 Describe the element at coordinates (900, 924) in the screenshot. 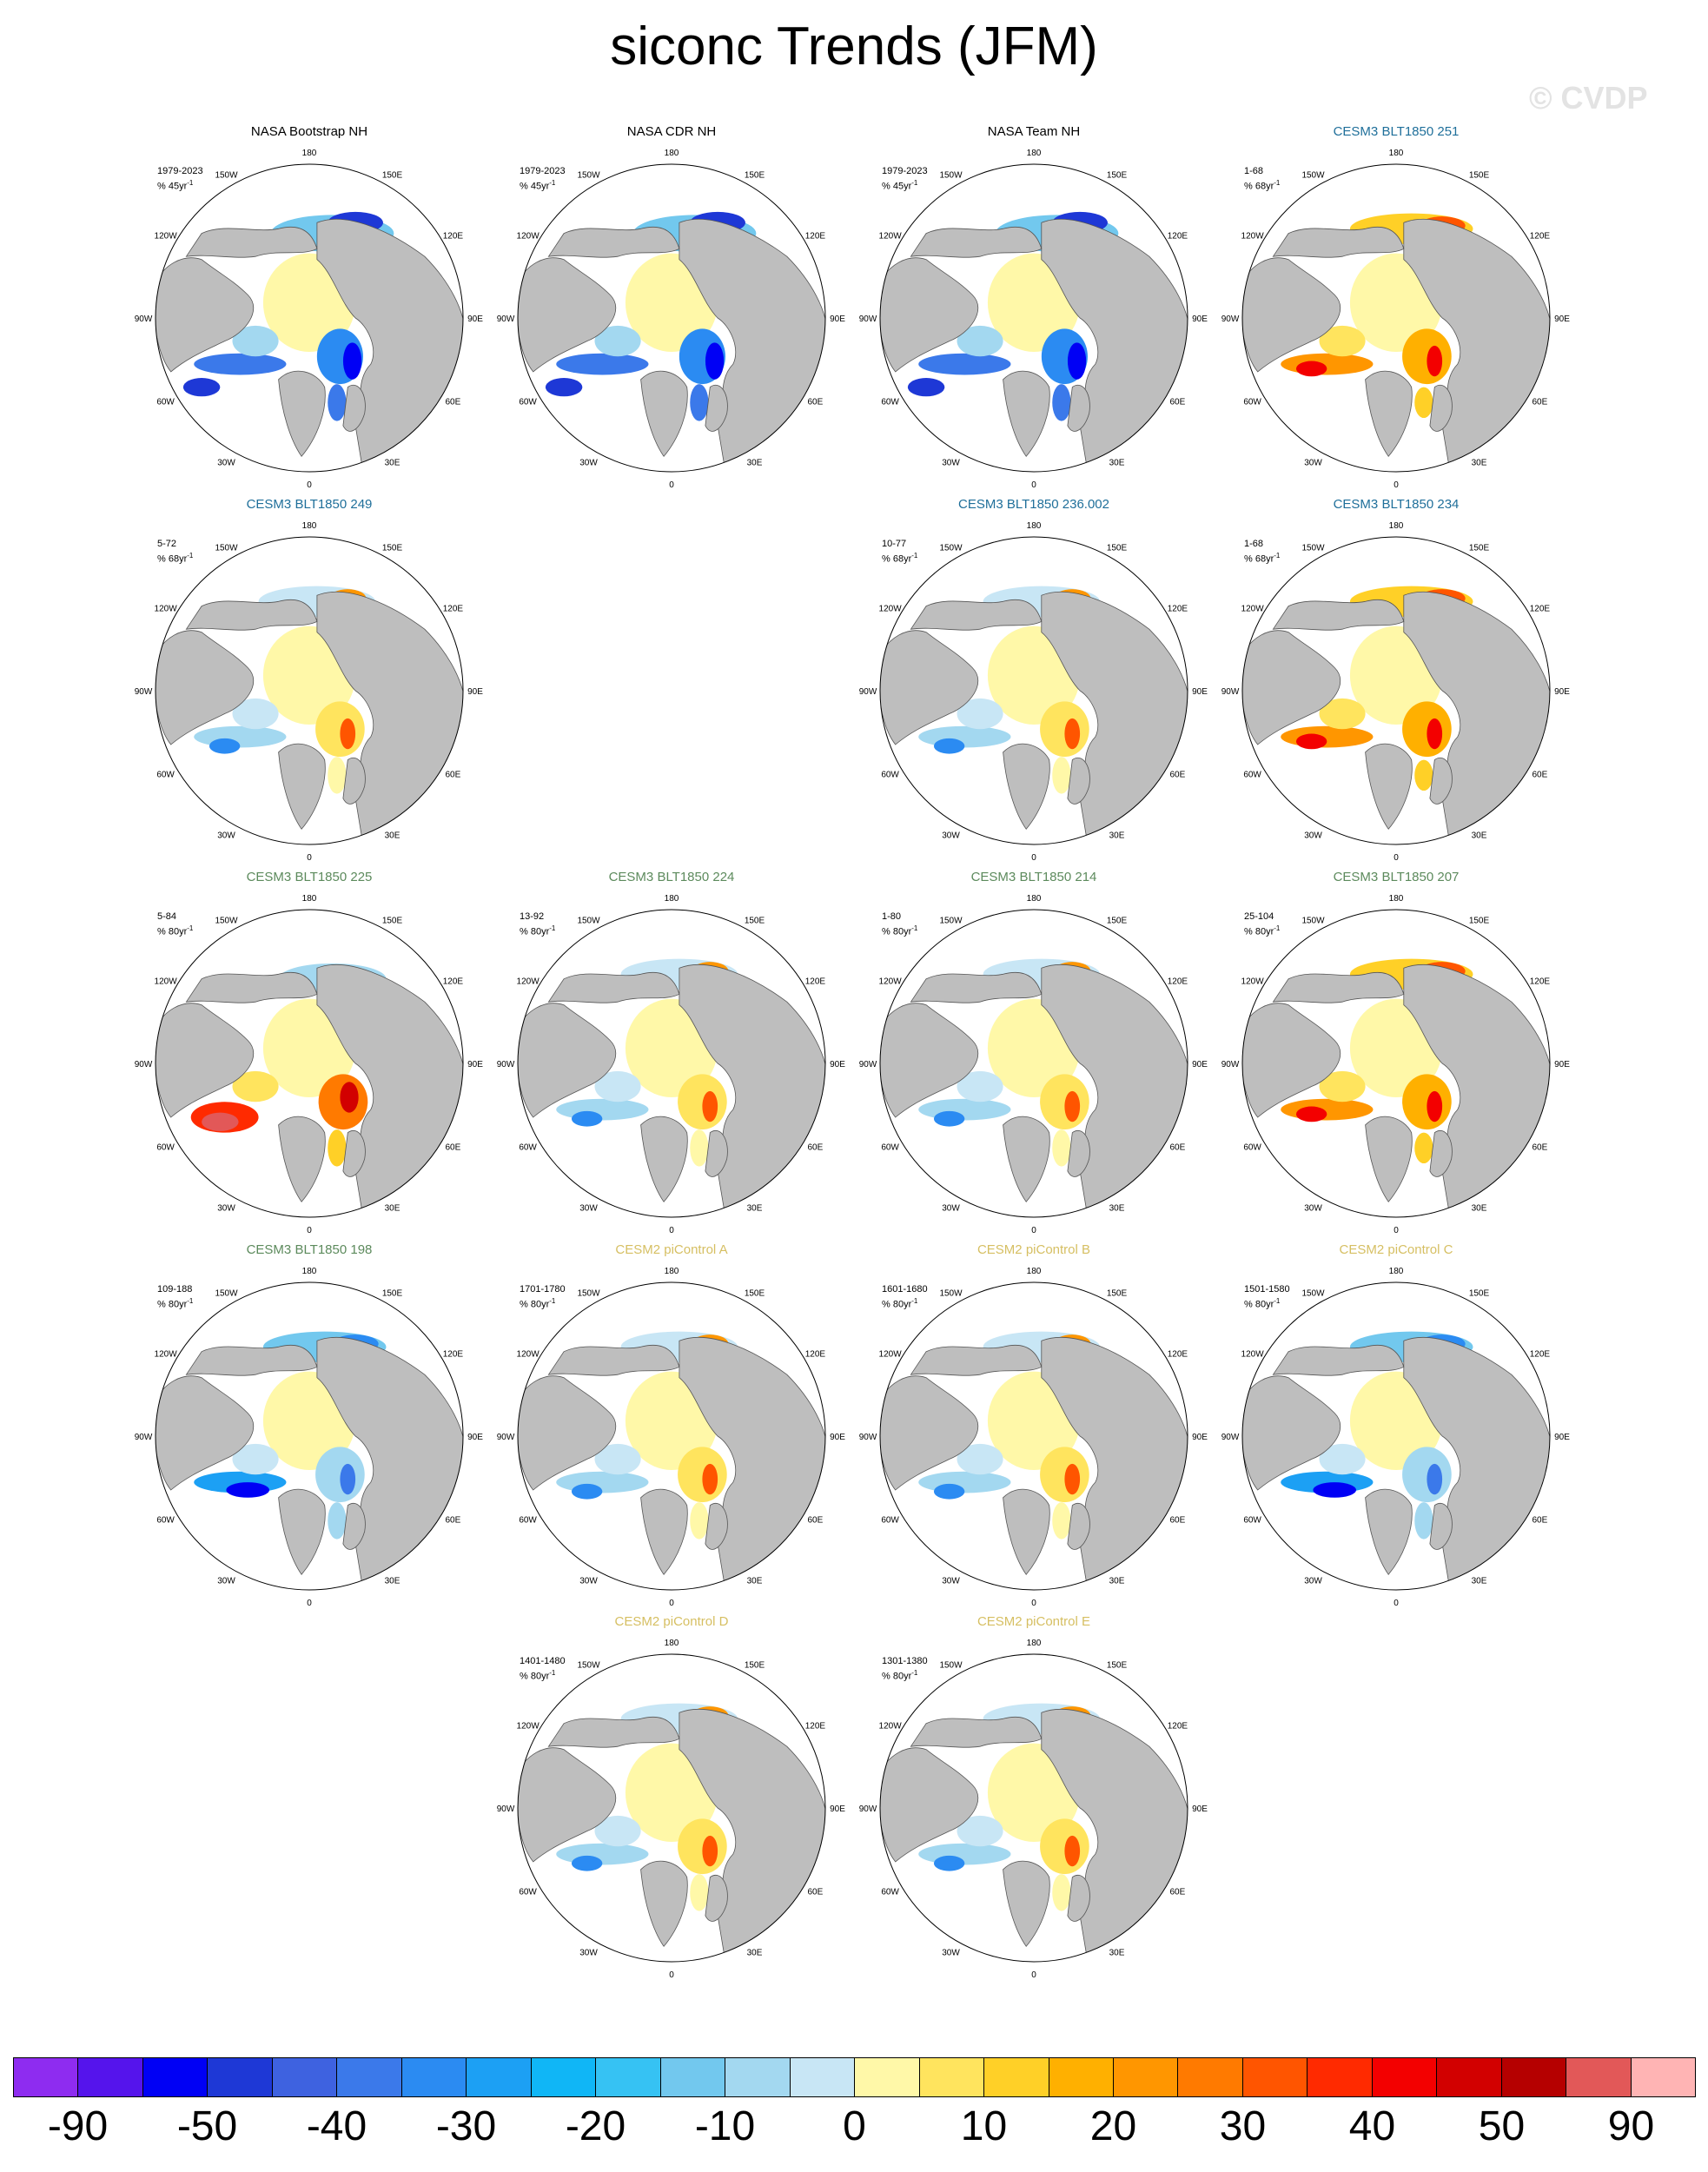

I see `panel-range: 1-80% 80yr-1` at that location.